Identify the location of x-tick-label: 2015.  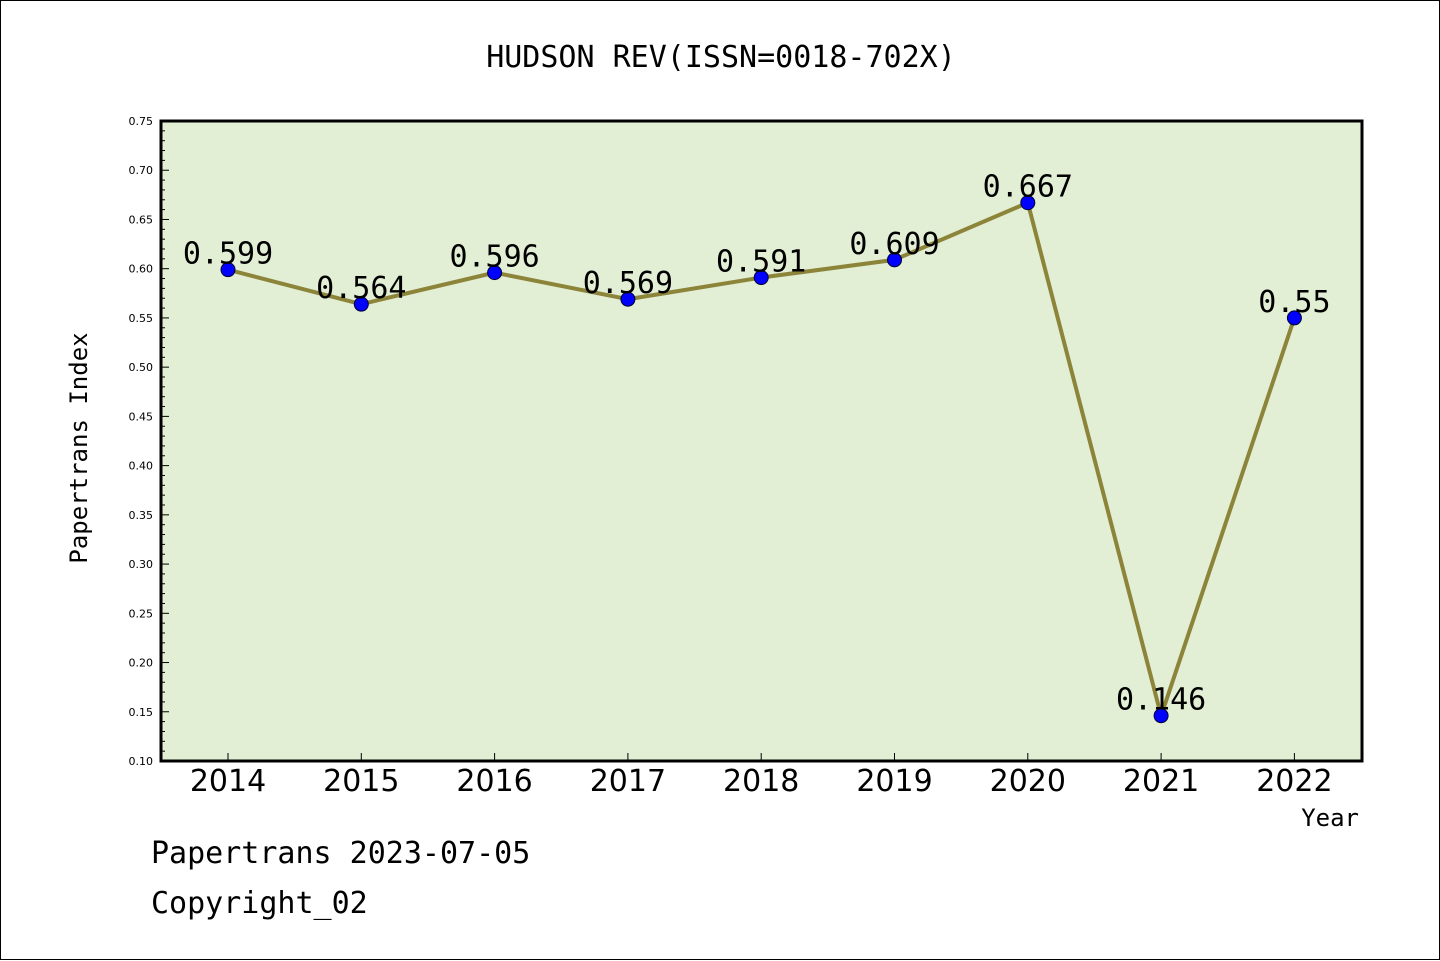
(361, 781).